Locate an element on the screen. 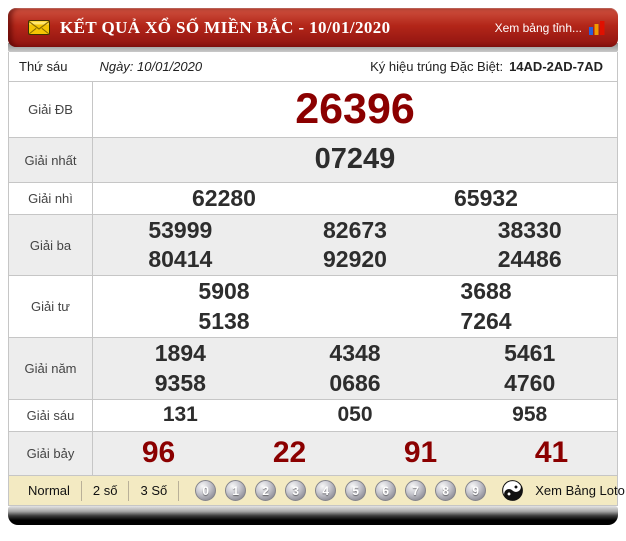 Image resolution: width=626 pixels, height=541 pixels. prize-values: 1894 4348 5461 9358 0686 4760 is located at coordinates (355, 368).